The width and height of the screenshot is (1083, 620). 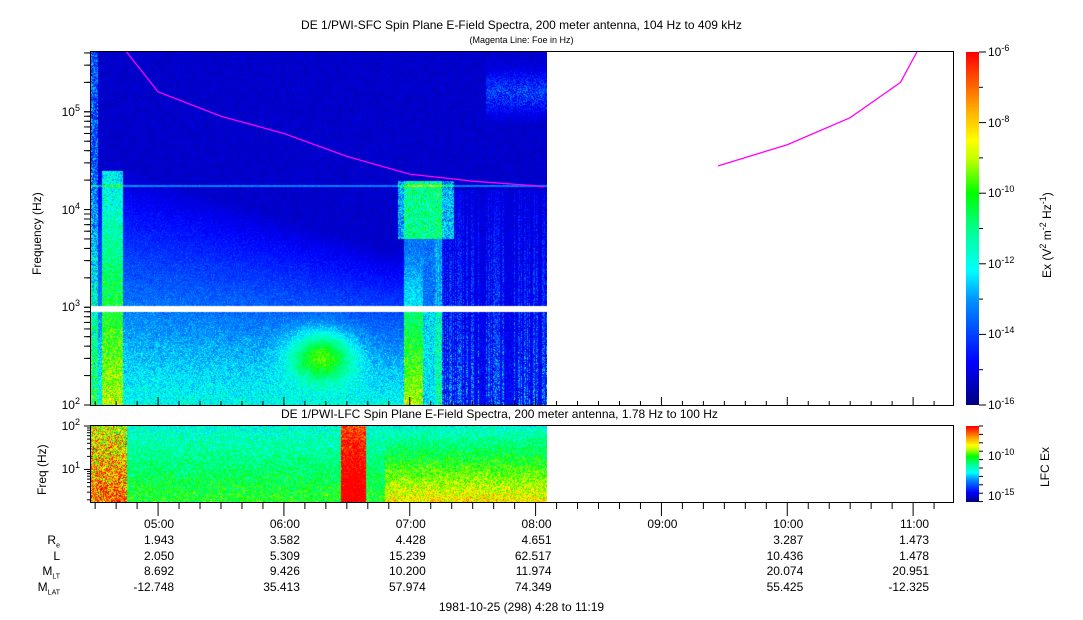 What do you see at coordinates (914, 524) in the screenshot?
I see `time-tick-label: 11:00` at bounding box center [914, 524].